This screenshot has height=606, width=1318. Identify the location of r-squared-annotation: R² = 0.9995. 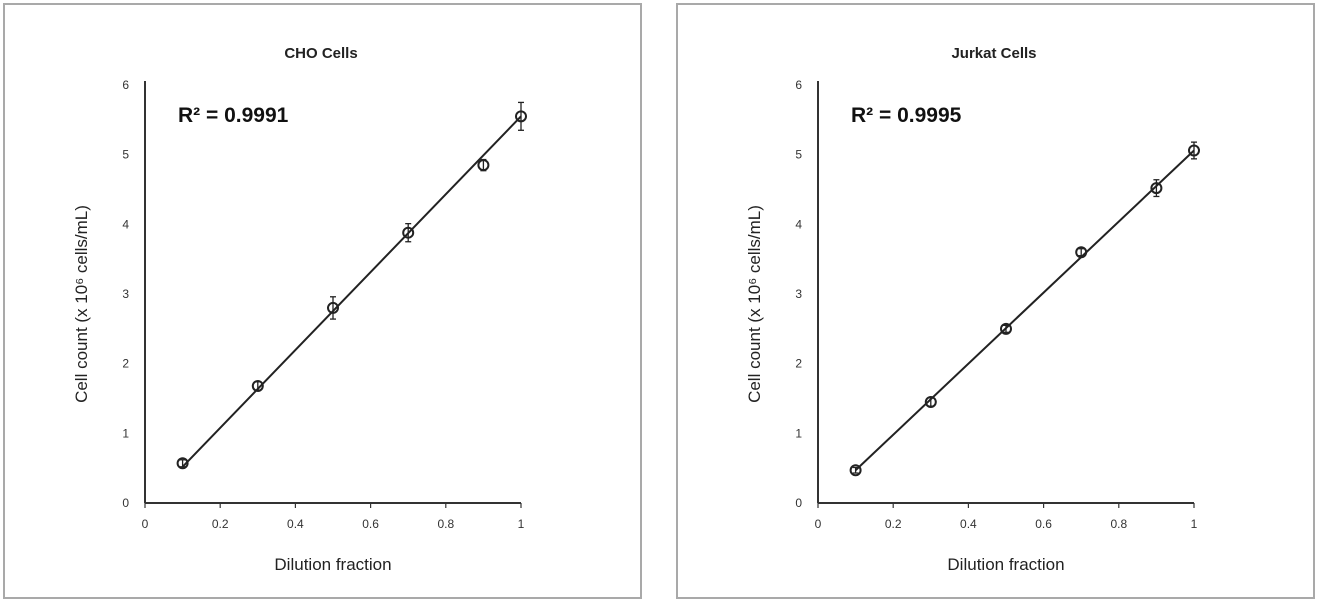
(906, 115).